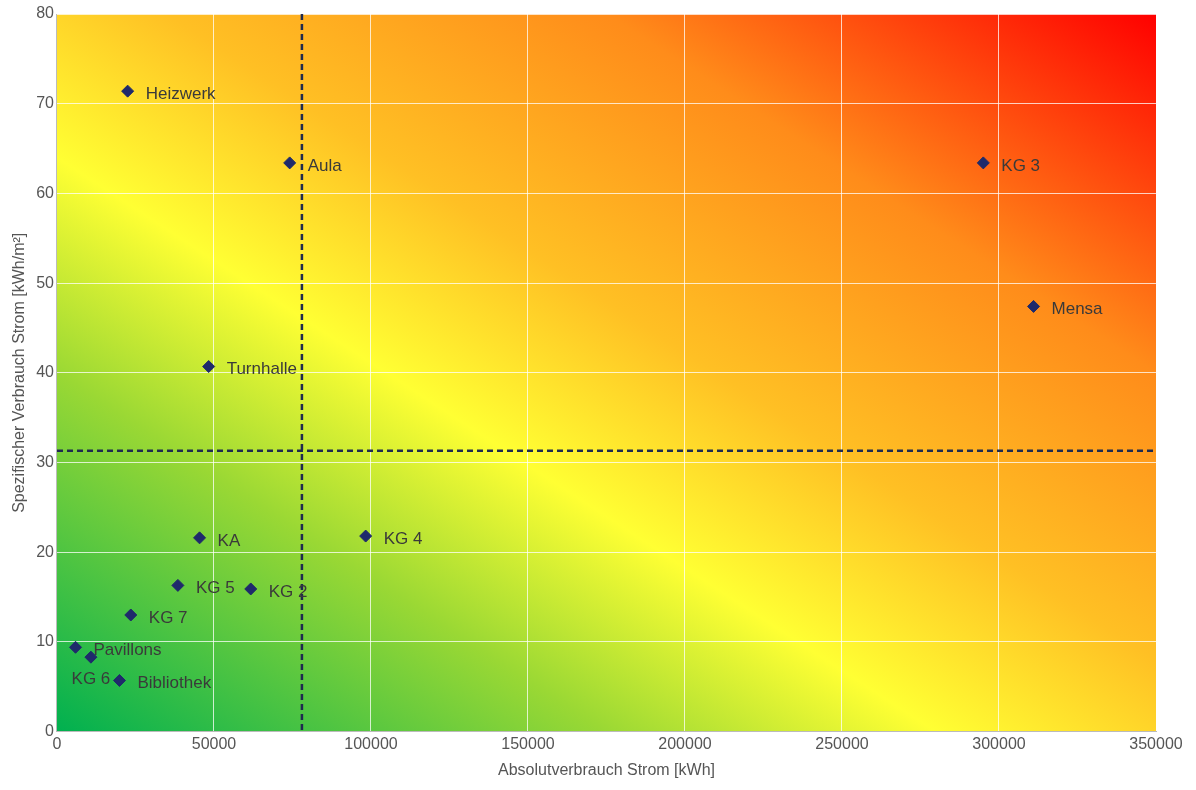 Image resolution: width=1196 pixels, height=790 pixels. What do you see at coordinates (1156, 743) in the screenshot?
I see `x-tick-label: 350000` at bounding box center [1156, 743].